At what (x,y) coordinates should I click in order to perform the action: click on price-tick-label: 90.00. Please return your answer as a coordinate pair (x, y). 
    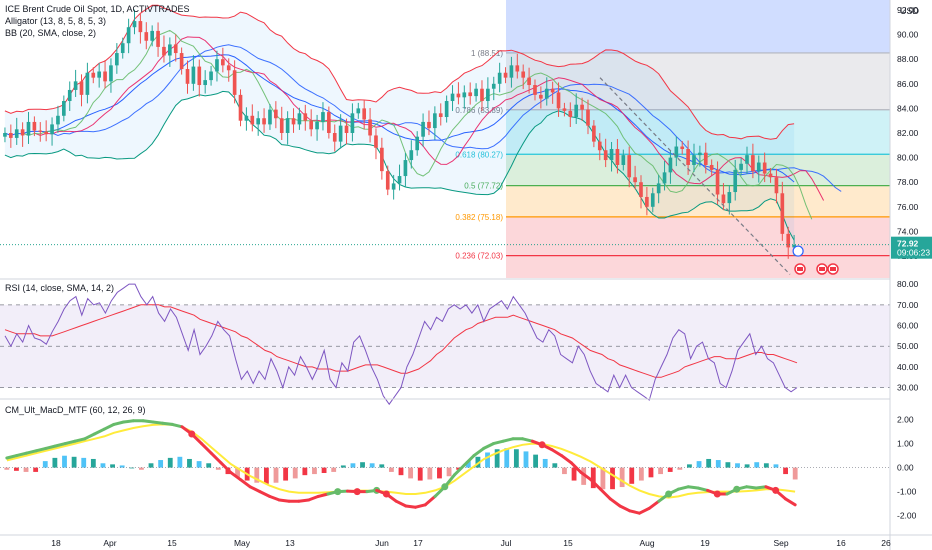
    Looking at the image, I should click on (908, 35).